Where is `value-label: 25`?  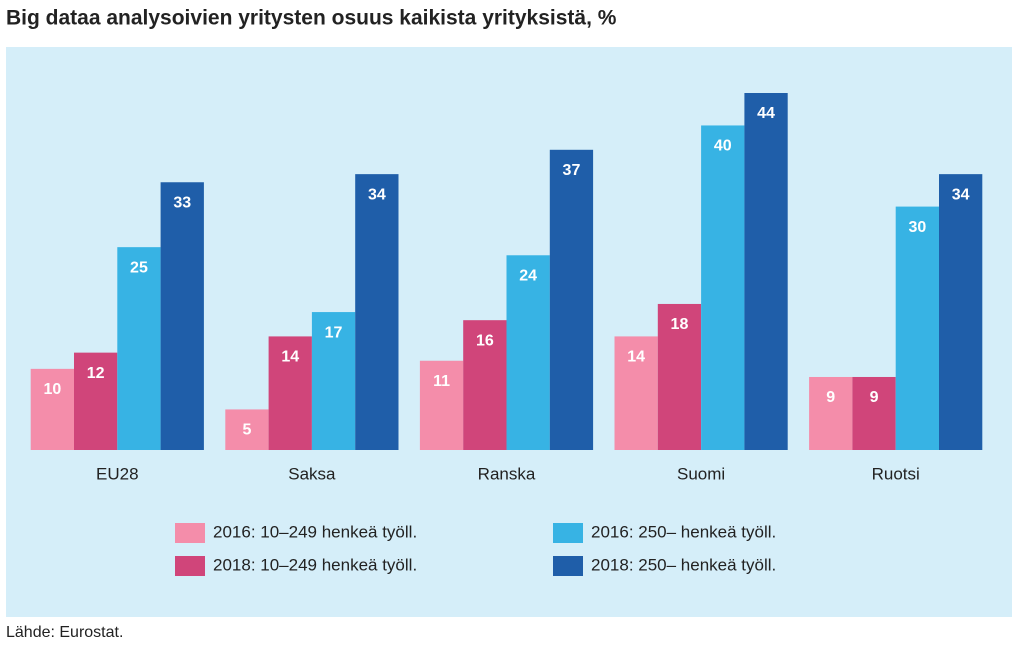 value-label: 25 is located at coordinates (139, 267).